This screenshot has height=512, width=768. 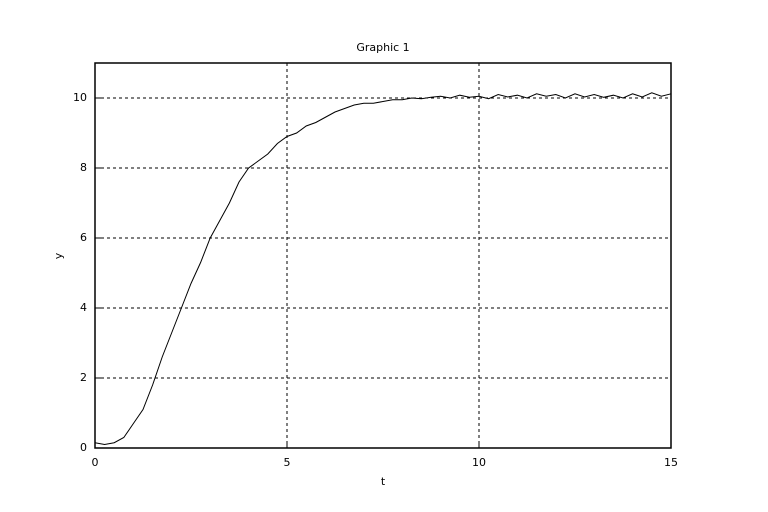 I want to click on y-tick-label: 8, so click(x=83, y=167).